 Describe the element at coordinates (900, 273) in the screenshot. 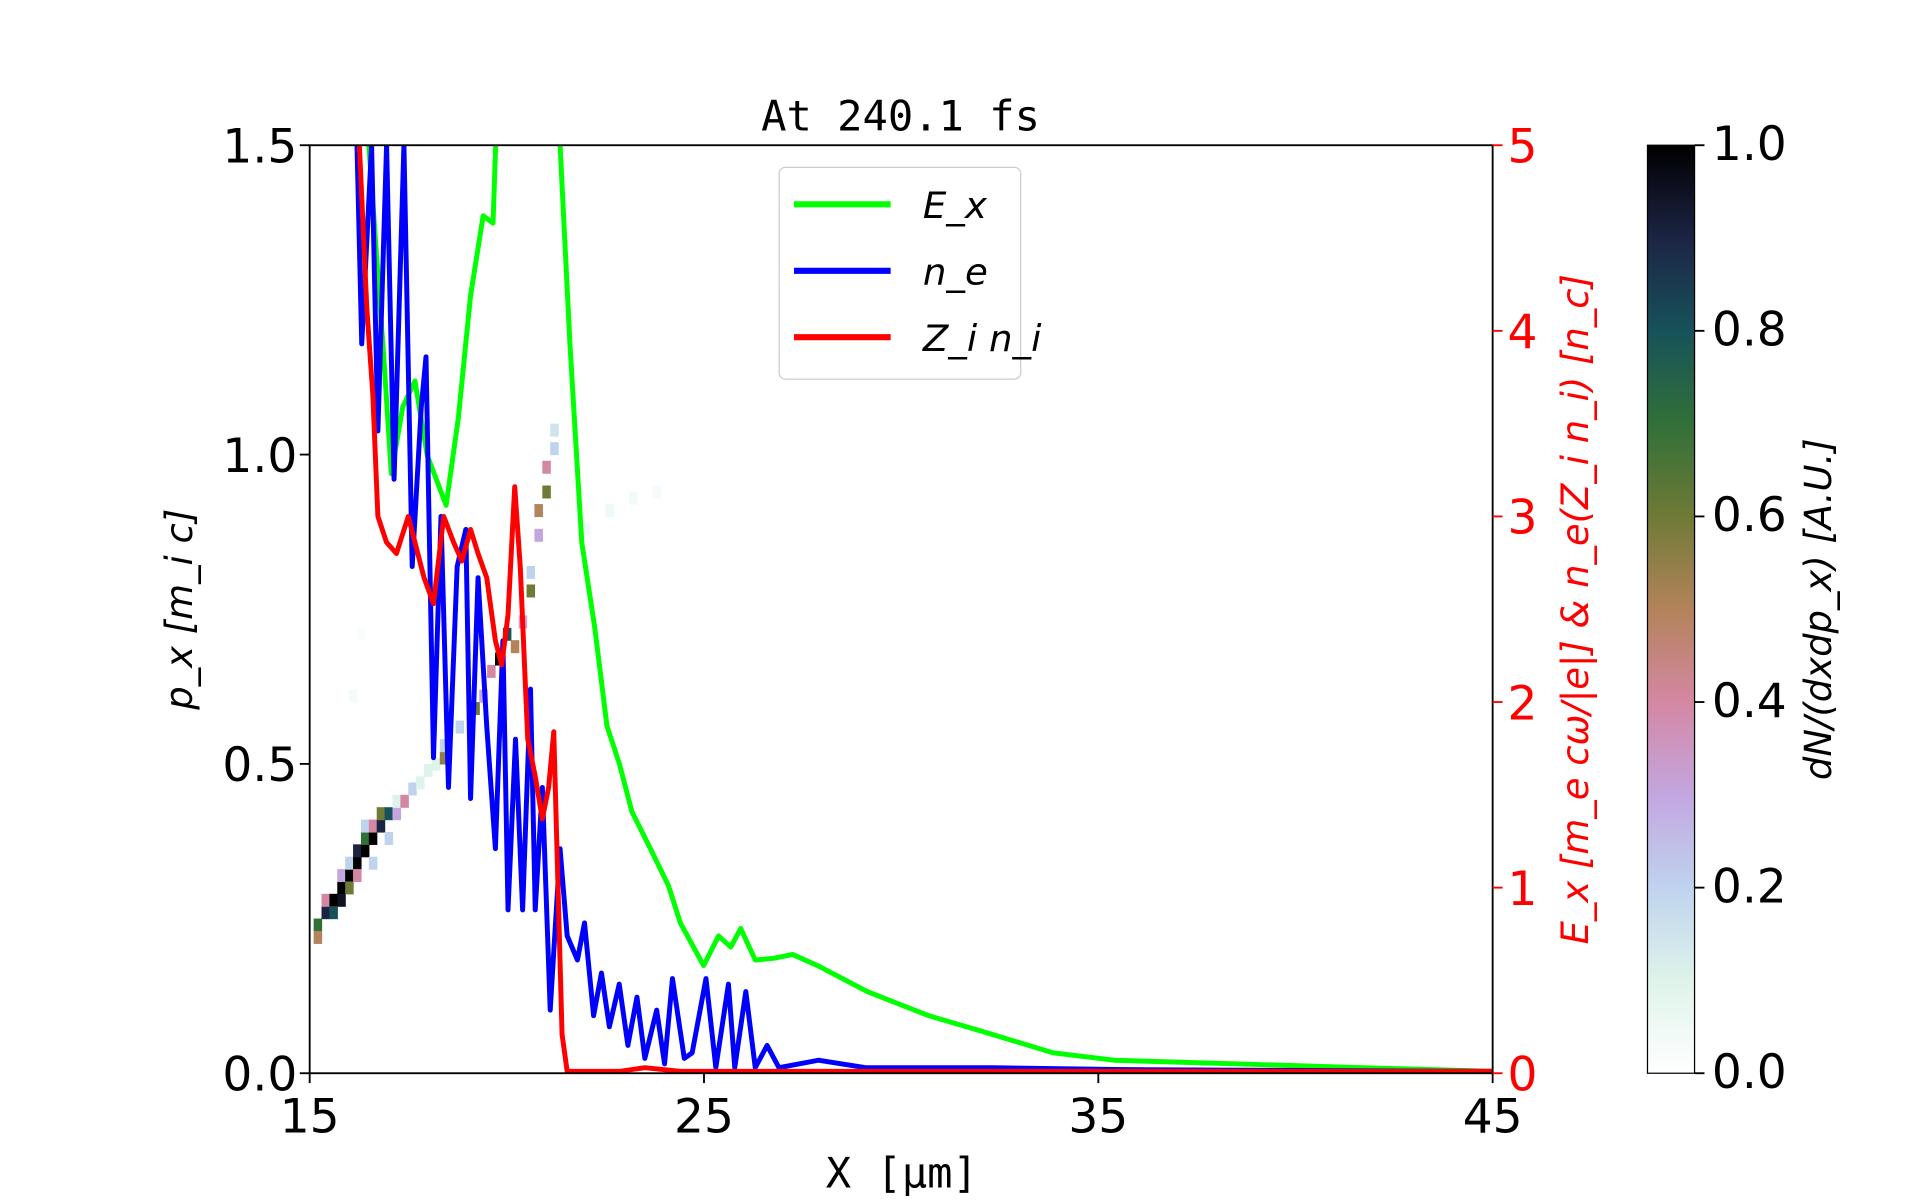

I see `legend-box` at that location.